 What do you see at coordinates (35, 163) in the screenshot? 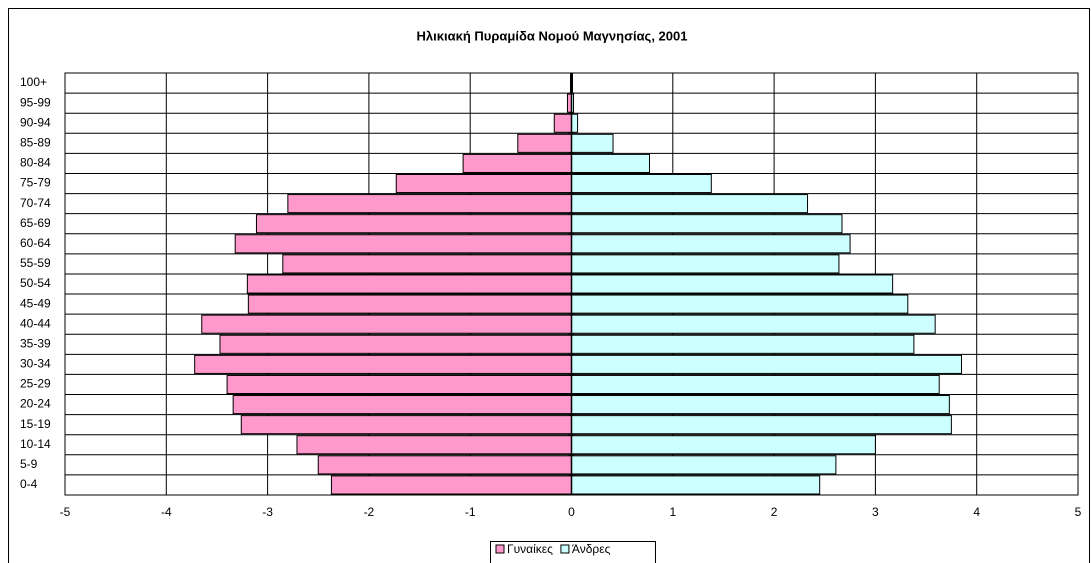
I see `y-tick-label: 80-84` at bounding box center [35, 163].